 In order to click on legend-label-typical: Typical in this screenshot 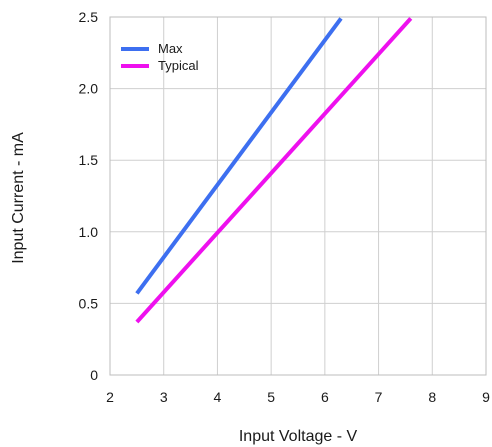, I will do `click(178, 65)`.